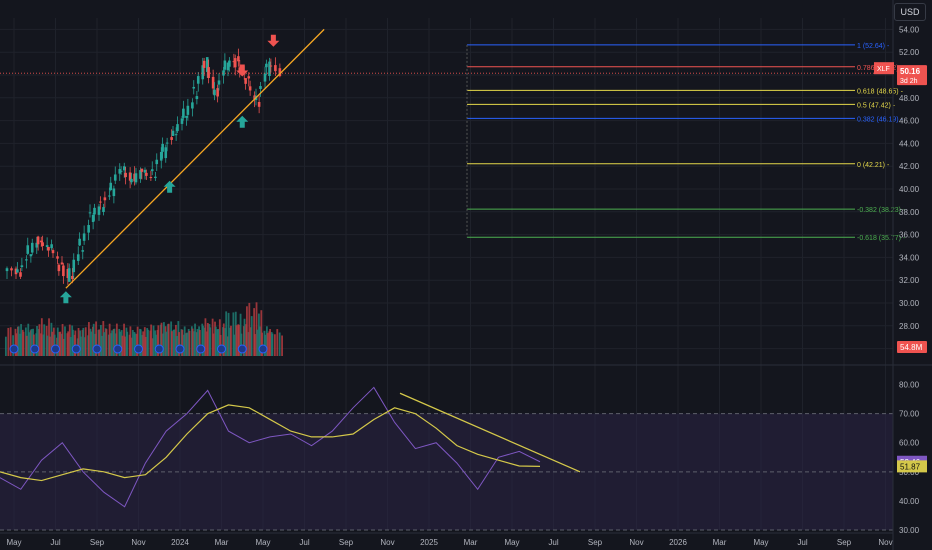 The image size is (932, 550). What do you see at coordinates (144, 329) in the screenshot?
I see `volume-bars` at bounding box center [144, 329].